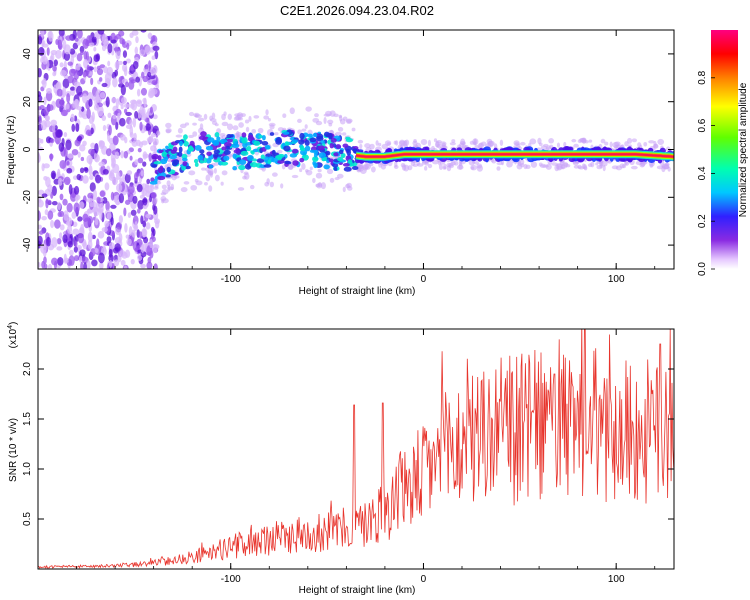 This screenshot has height=600, width=750. I want to click on spectrogram-ytick-label: -20, so click(27, 197).